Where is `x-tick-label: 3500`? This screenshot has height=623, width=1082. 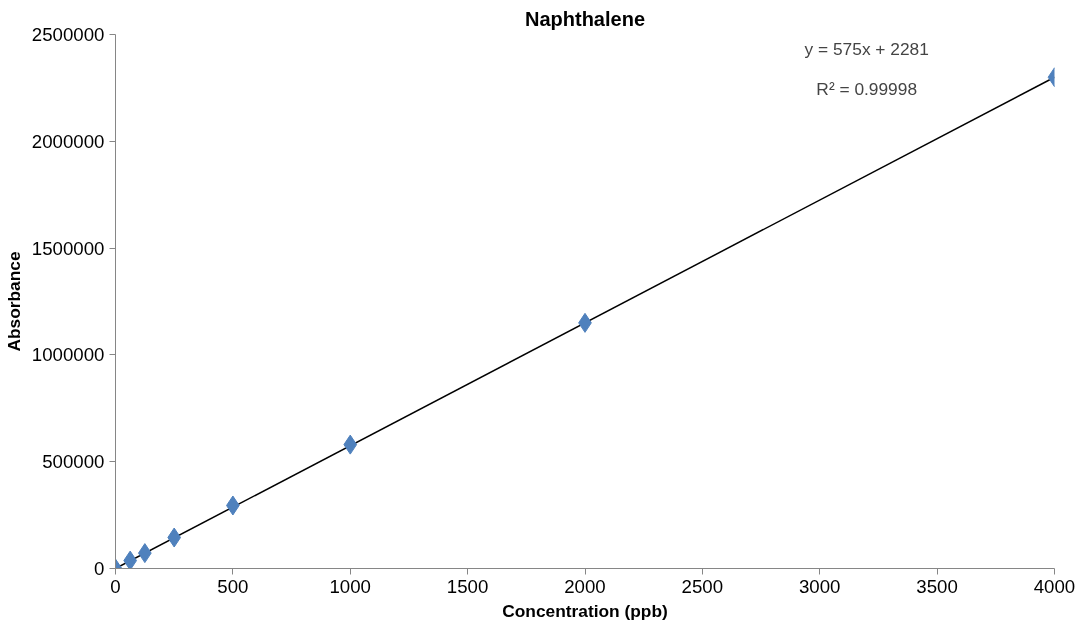
x-tick-label: 3500 is located at coordinates (937, 586).